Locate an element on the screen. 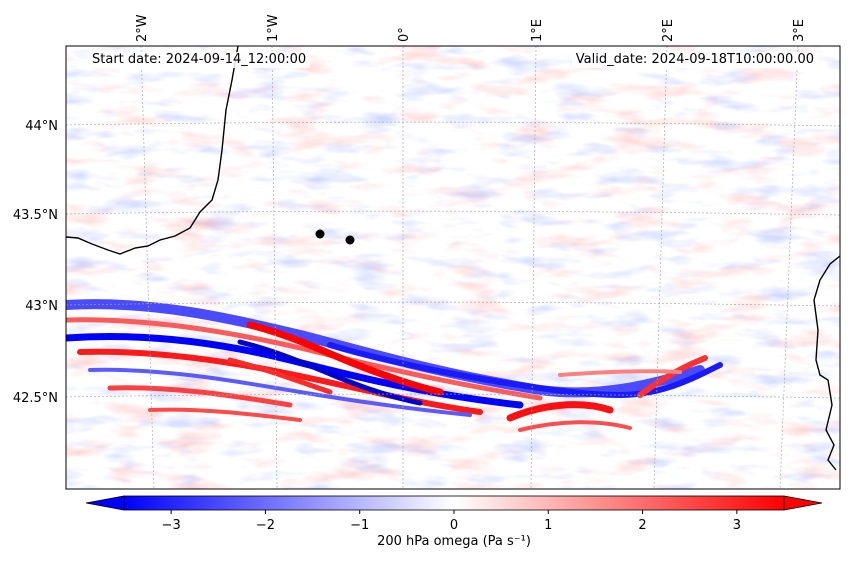 The image size is (850, 562). colorbar: −3 −2 −1 0 1 2 3 200 hPa omega (Pa s⁻¹) is located at coordinates (454, 522).